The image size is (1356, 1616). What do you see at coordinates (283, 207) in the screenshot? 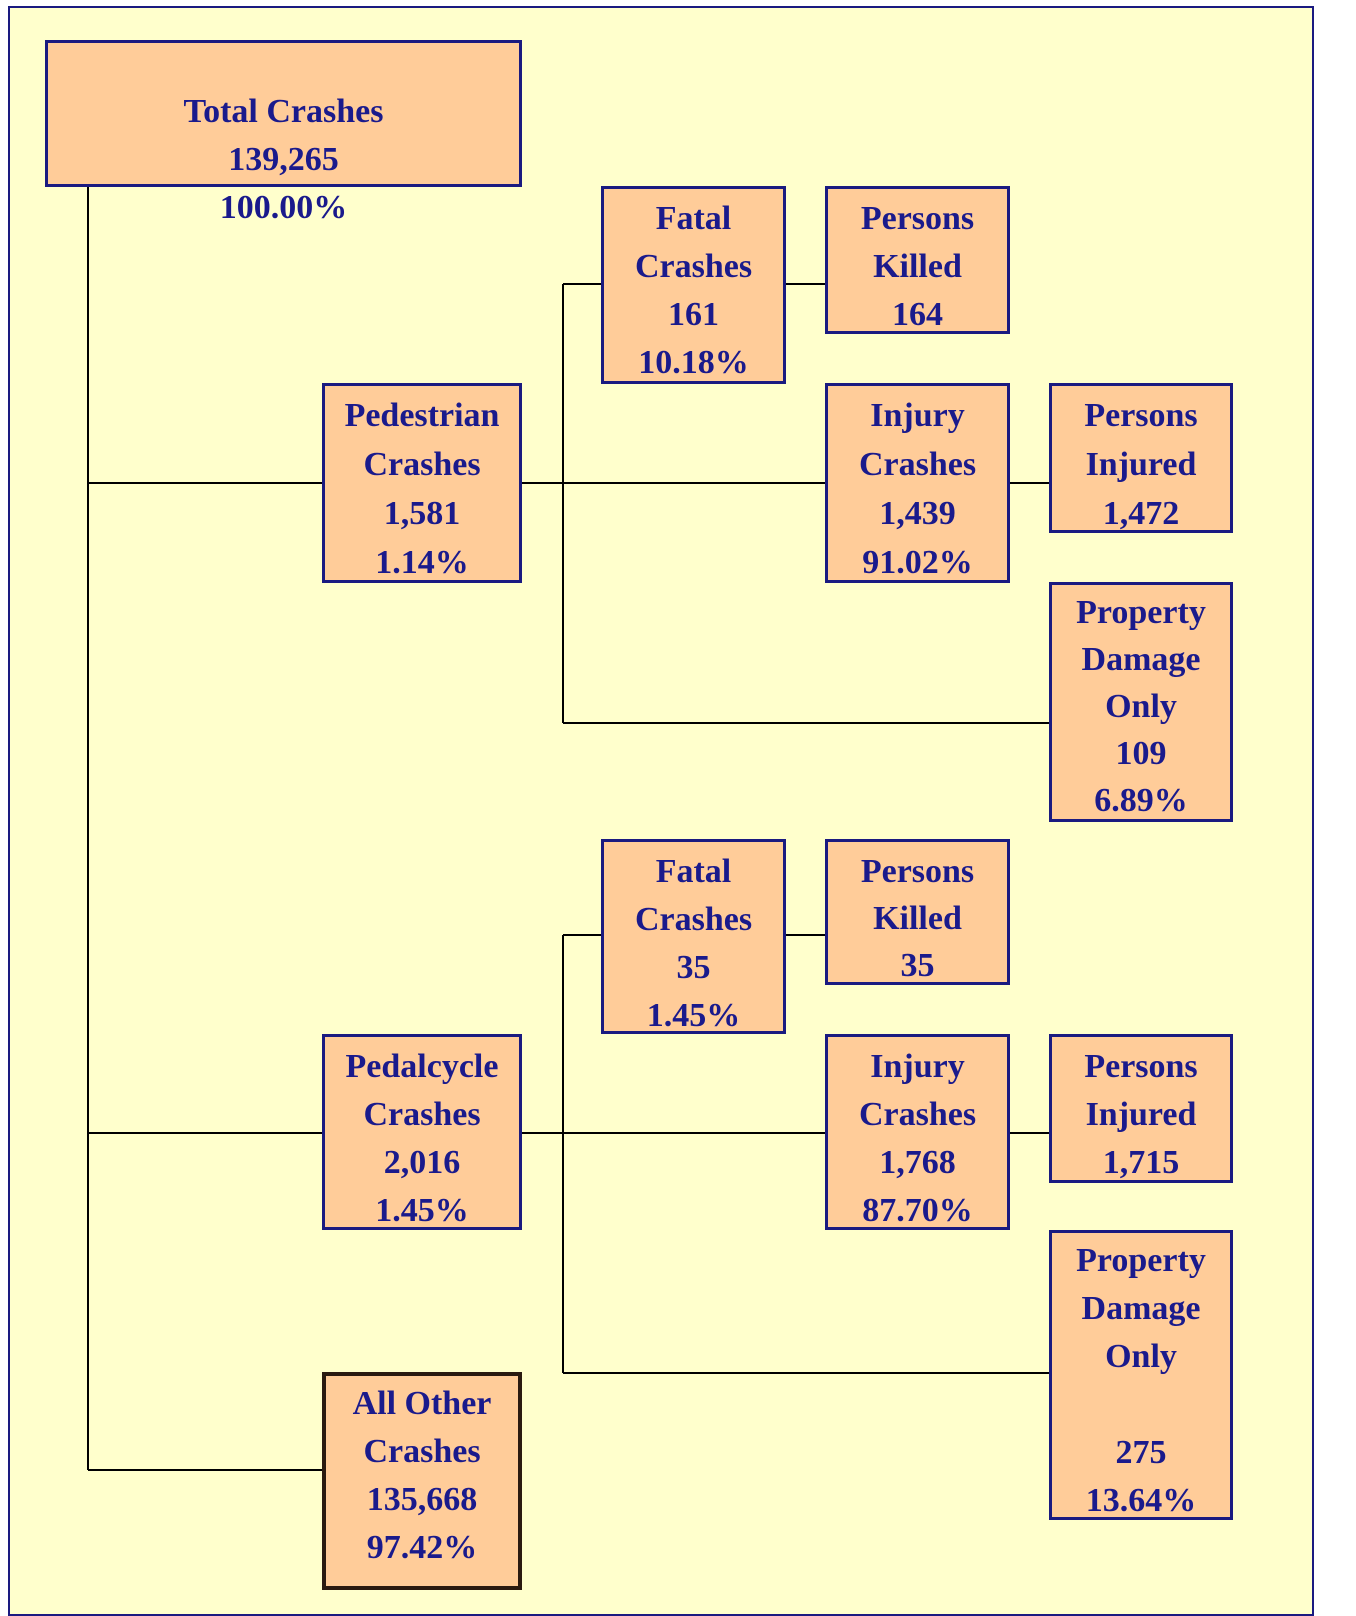
I see `node-text: 100.00%` at bounding box center [283, 207].